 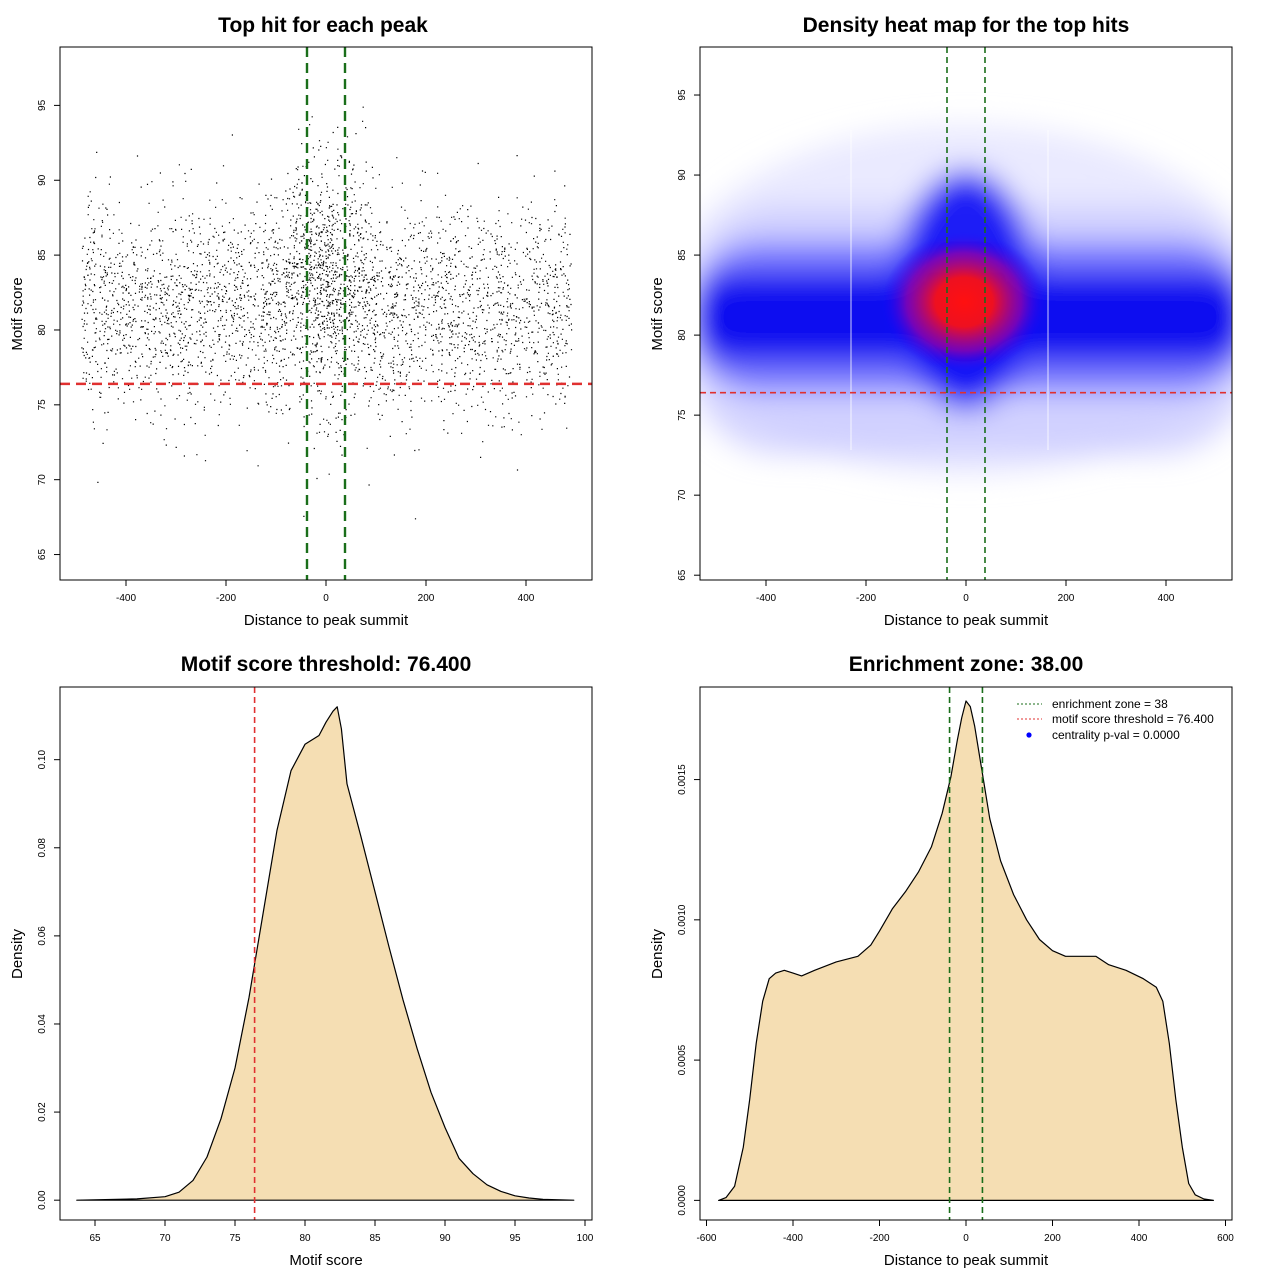 I want to click on legend-entry: motif score threshold = 76.400, so click(x=1115, y=719).